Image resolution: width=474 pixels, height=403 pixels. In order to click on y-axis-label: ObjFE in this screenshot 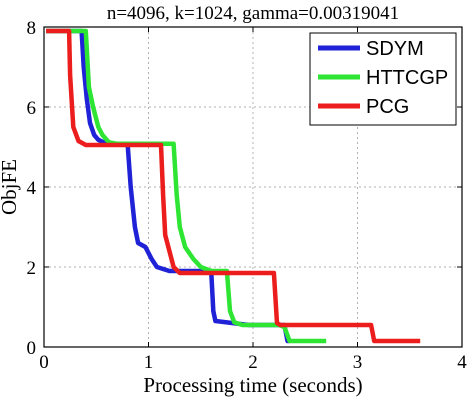, I will do `click(10, 187)`.